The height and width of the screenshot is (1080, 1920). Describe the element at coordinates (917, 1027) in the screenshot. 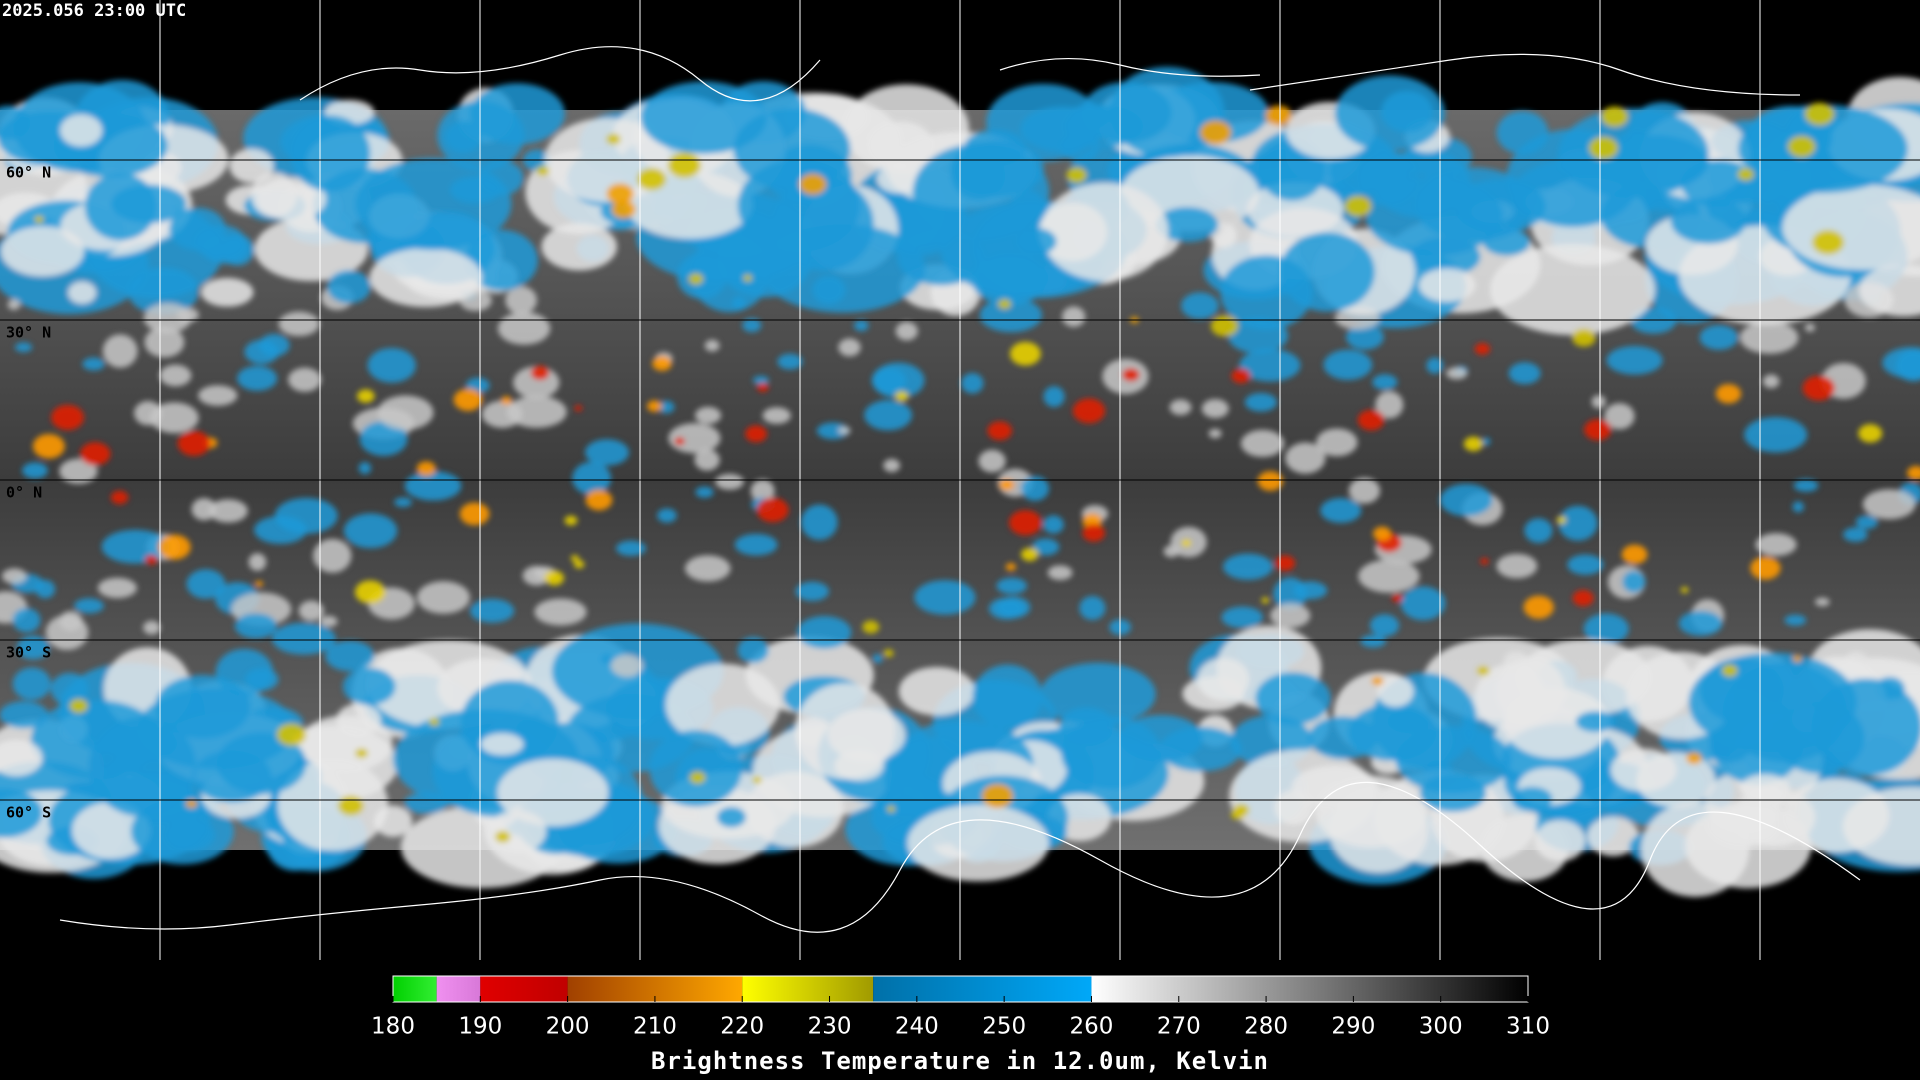

I see `colorbar-tick-label: 240` at that location.